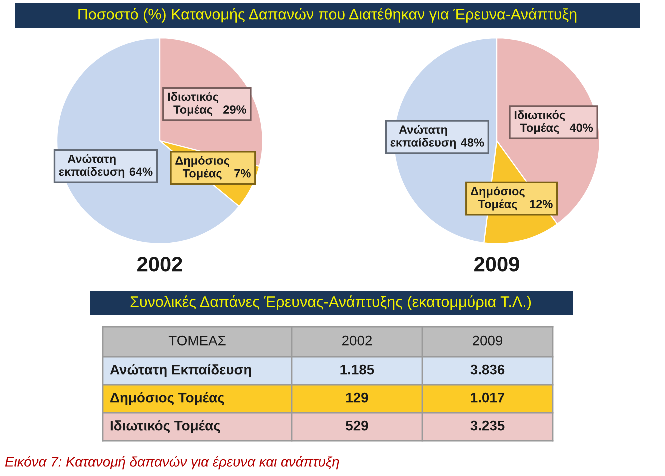  Describe the element at coordinates (488, 341) in the screenshot. I see `series-label: 2009` at that location.